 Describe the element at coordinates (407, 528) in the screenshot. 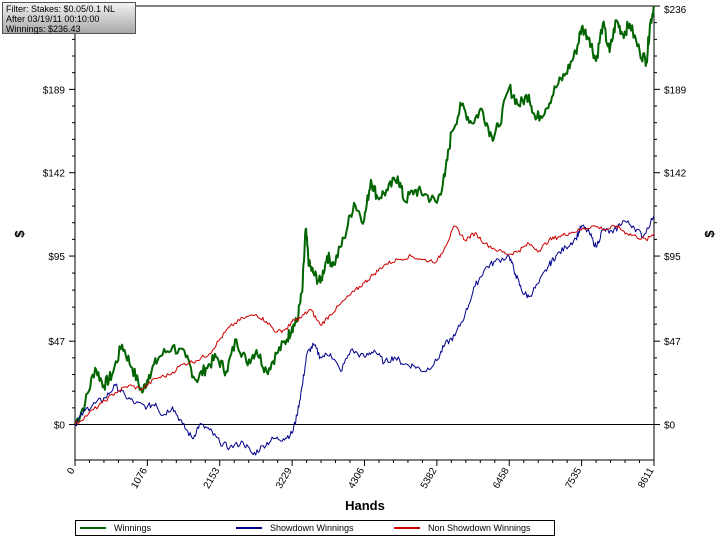

I see `legend-swatch-non-showdown` at that location.